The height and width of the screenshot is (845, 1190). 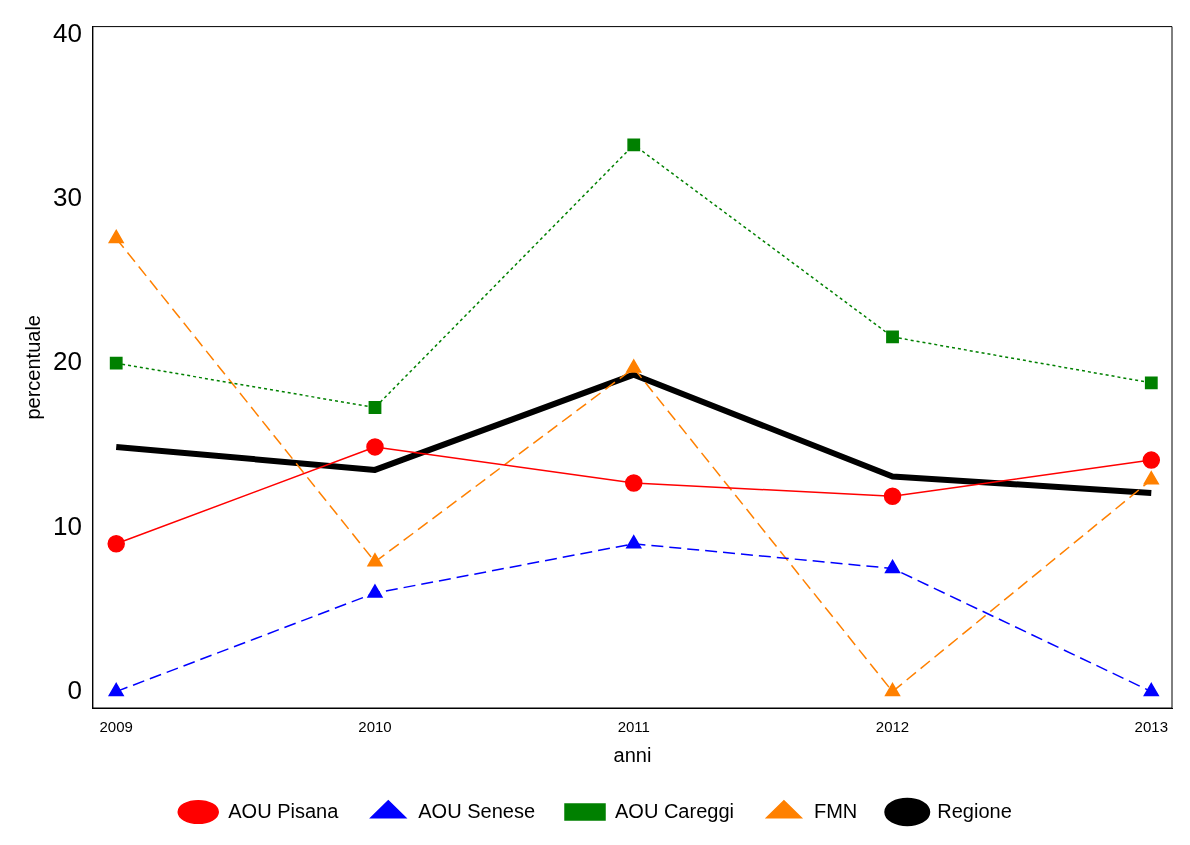 What do you see at coordinates (67, 32) in the screenshot?
I see `y-tick-label: 40` at bounding box center [67, 32].